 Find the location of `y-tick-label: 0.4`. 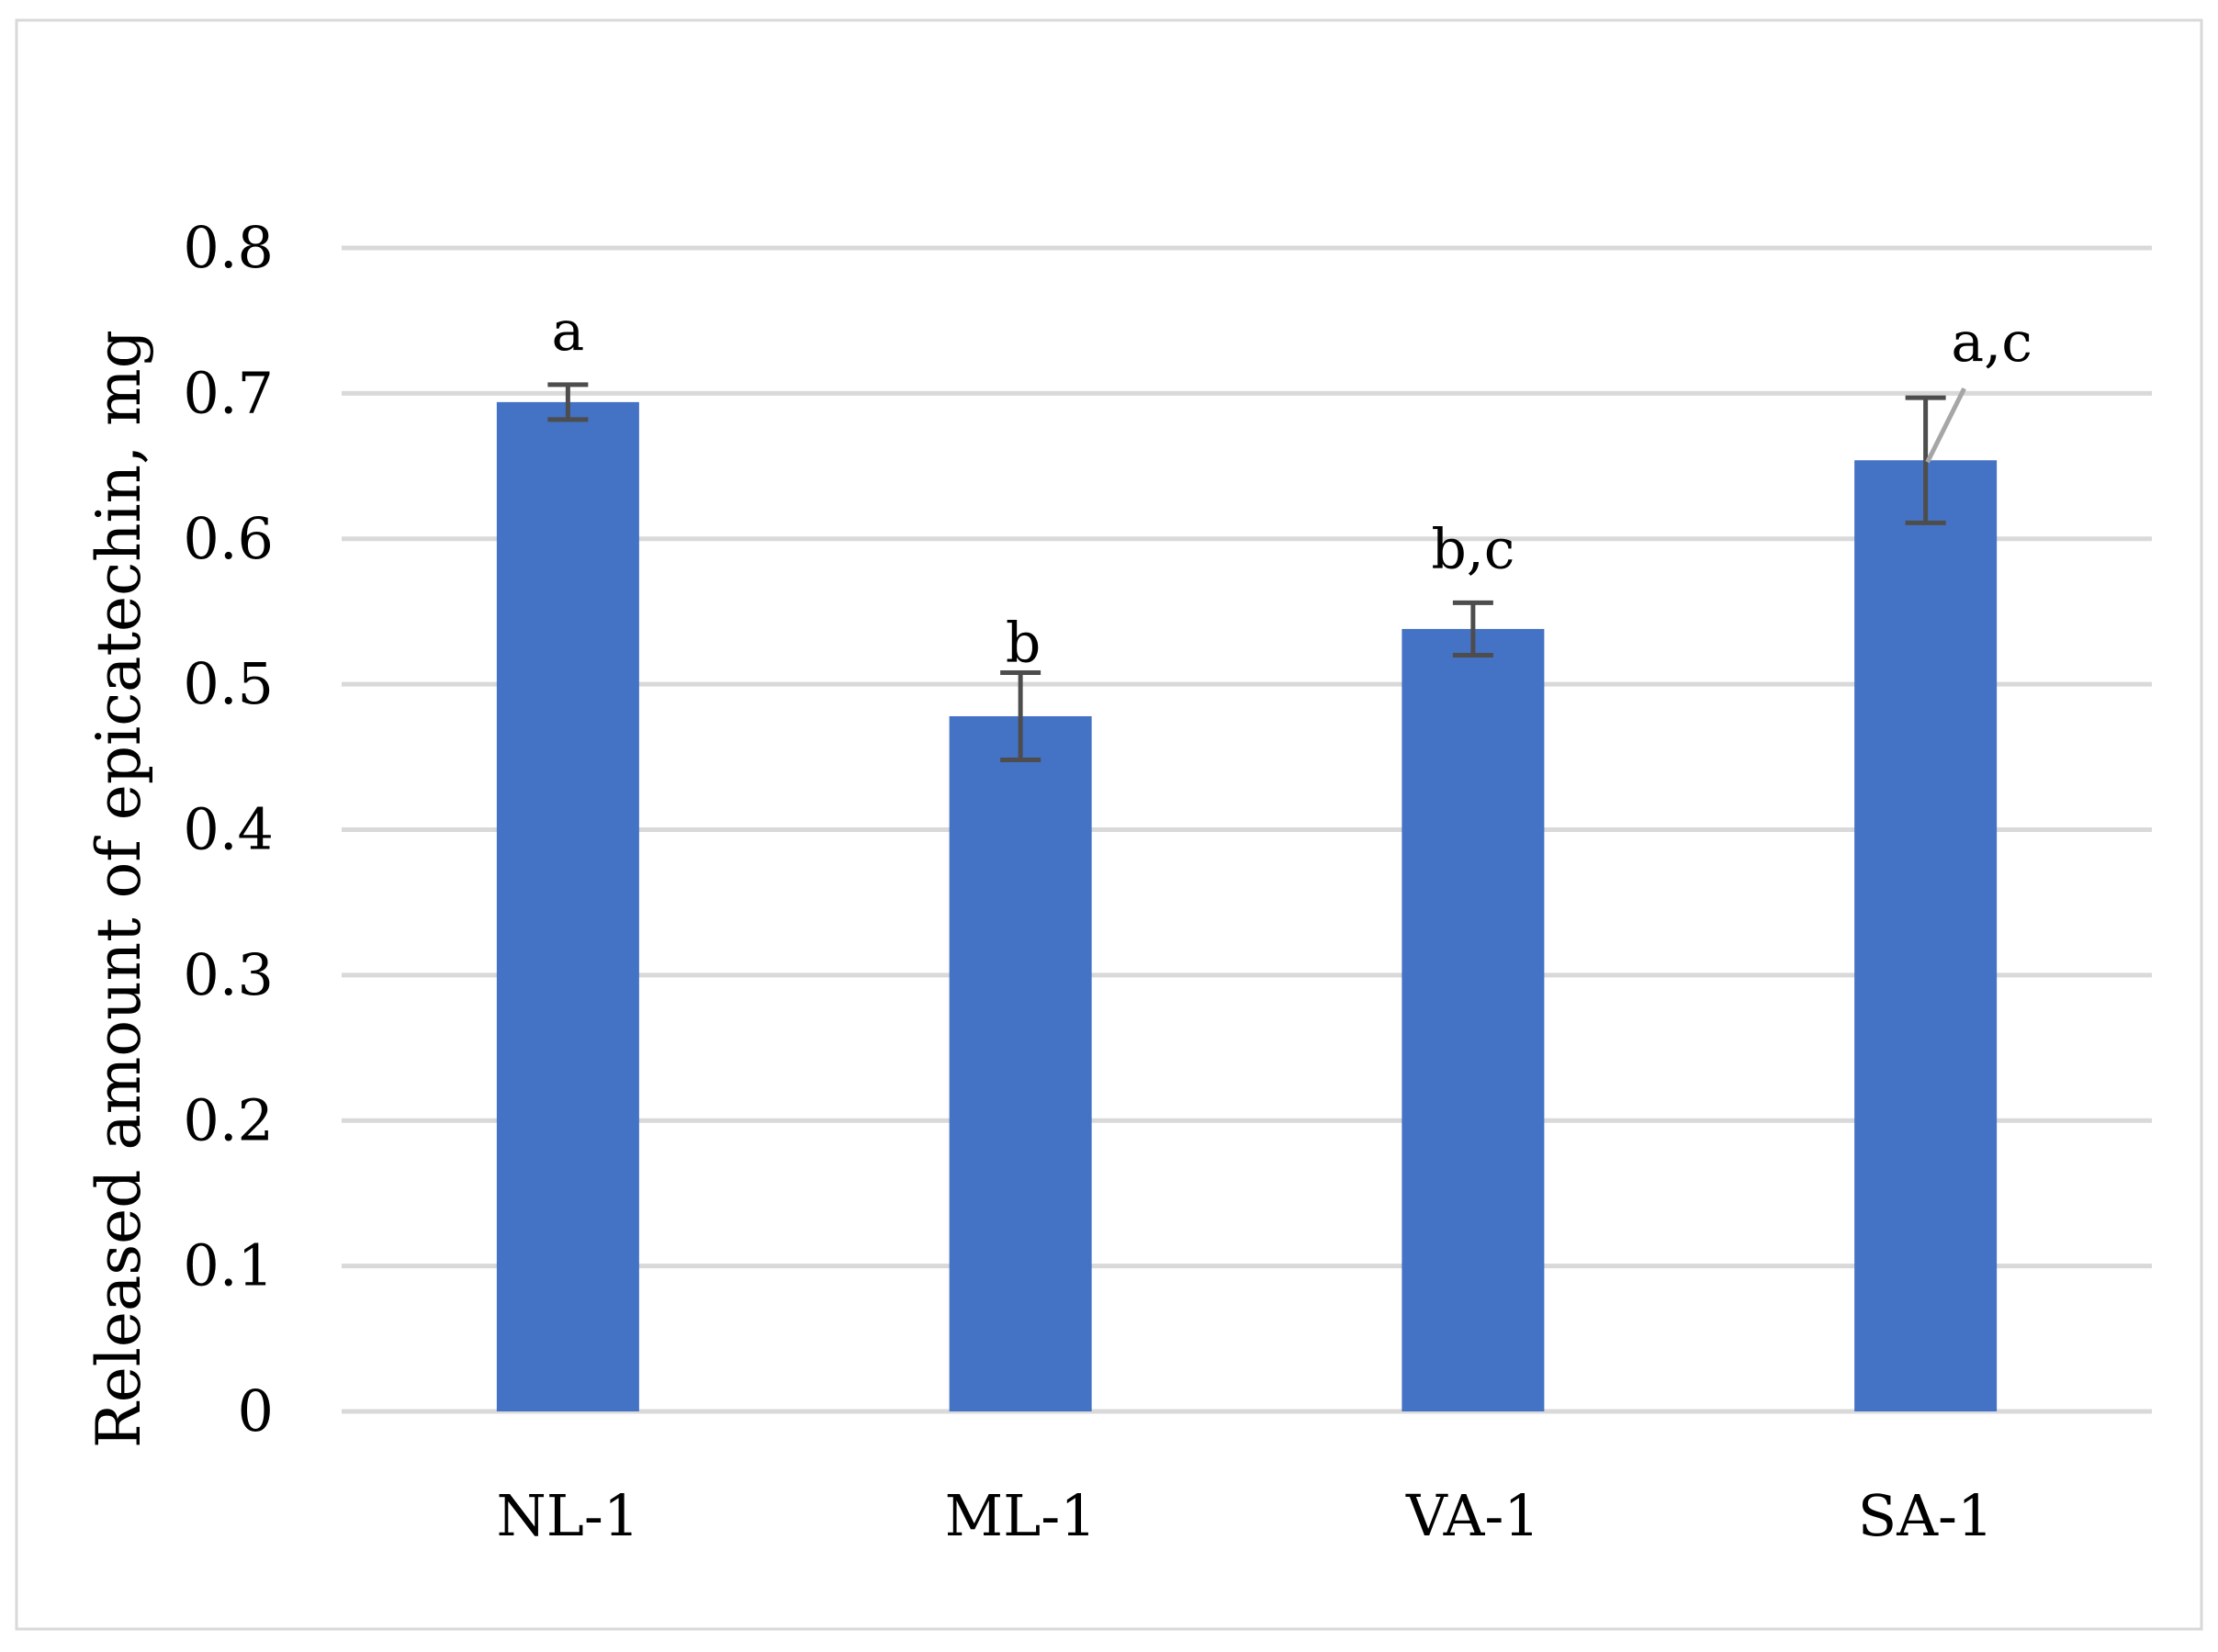

y-tick-label: 0.4 is located at coordinates (229, 829).